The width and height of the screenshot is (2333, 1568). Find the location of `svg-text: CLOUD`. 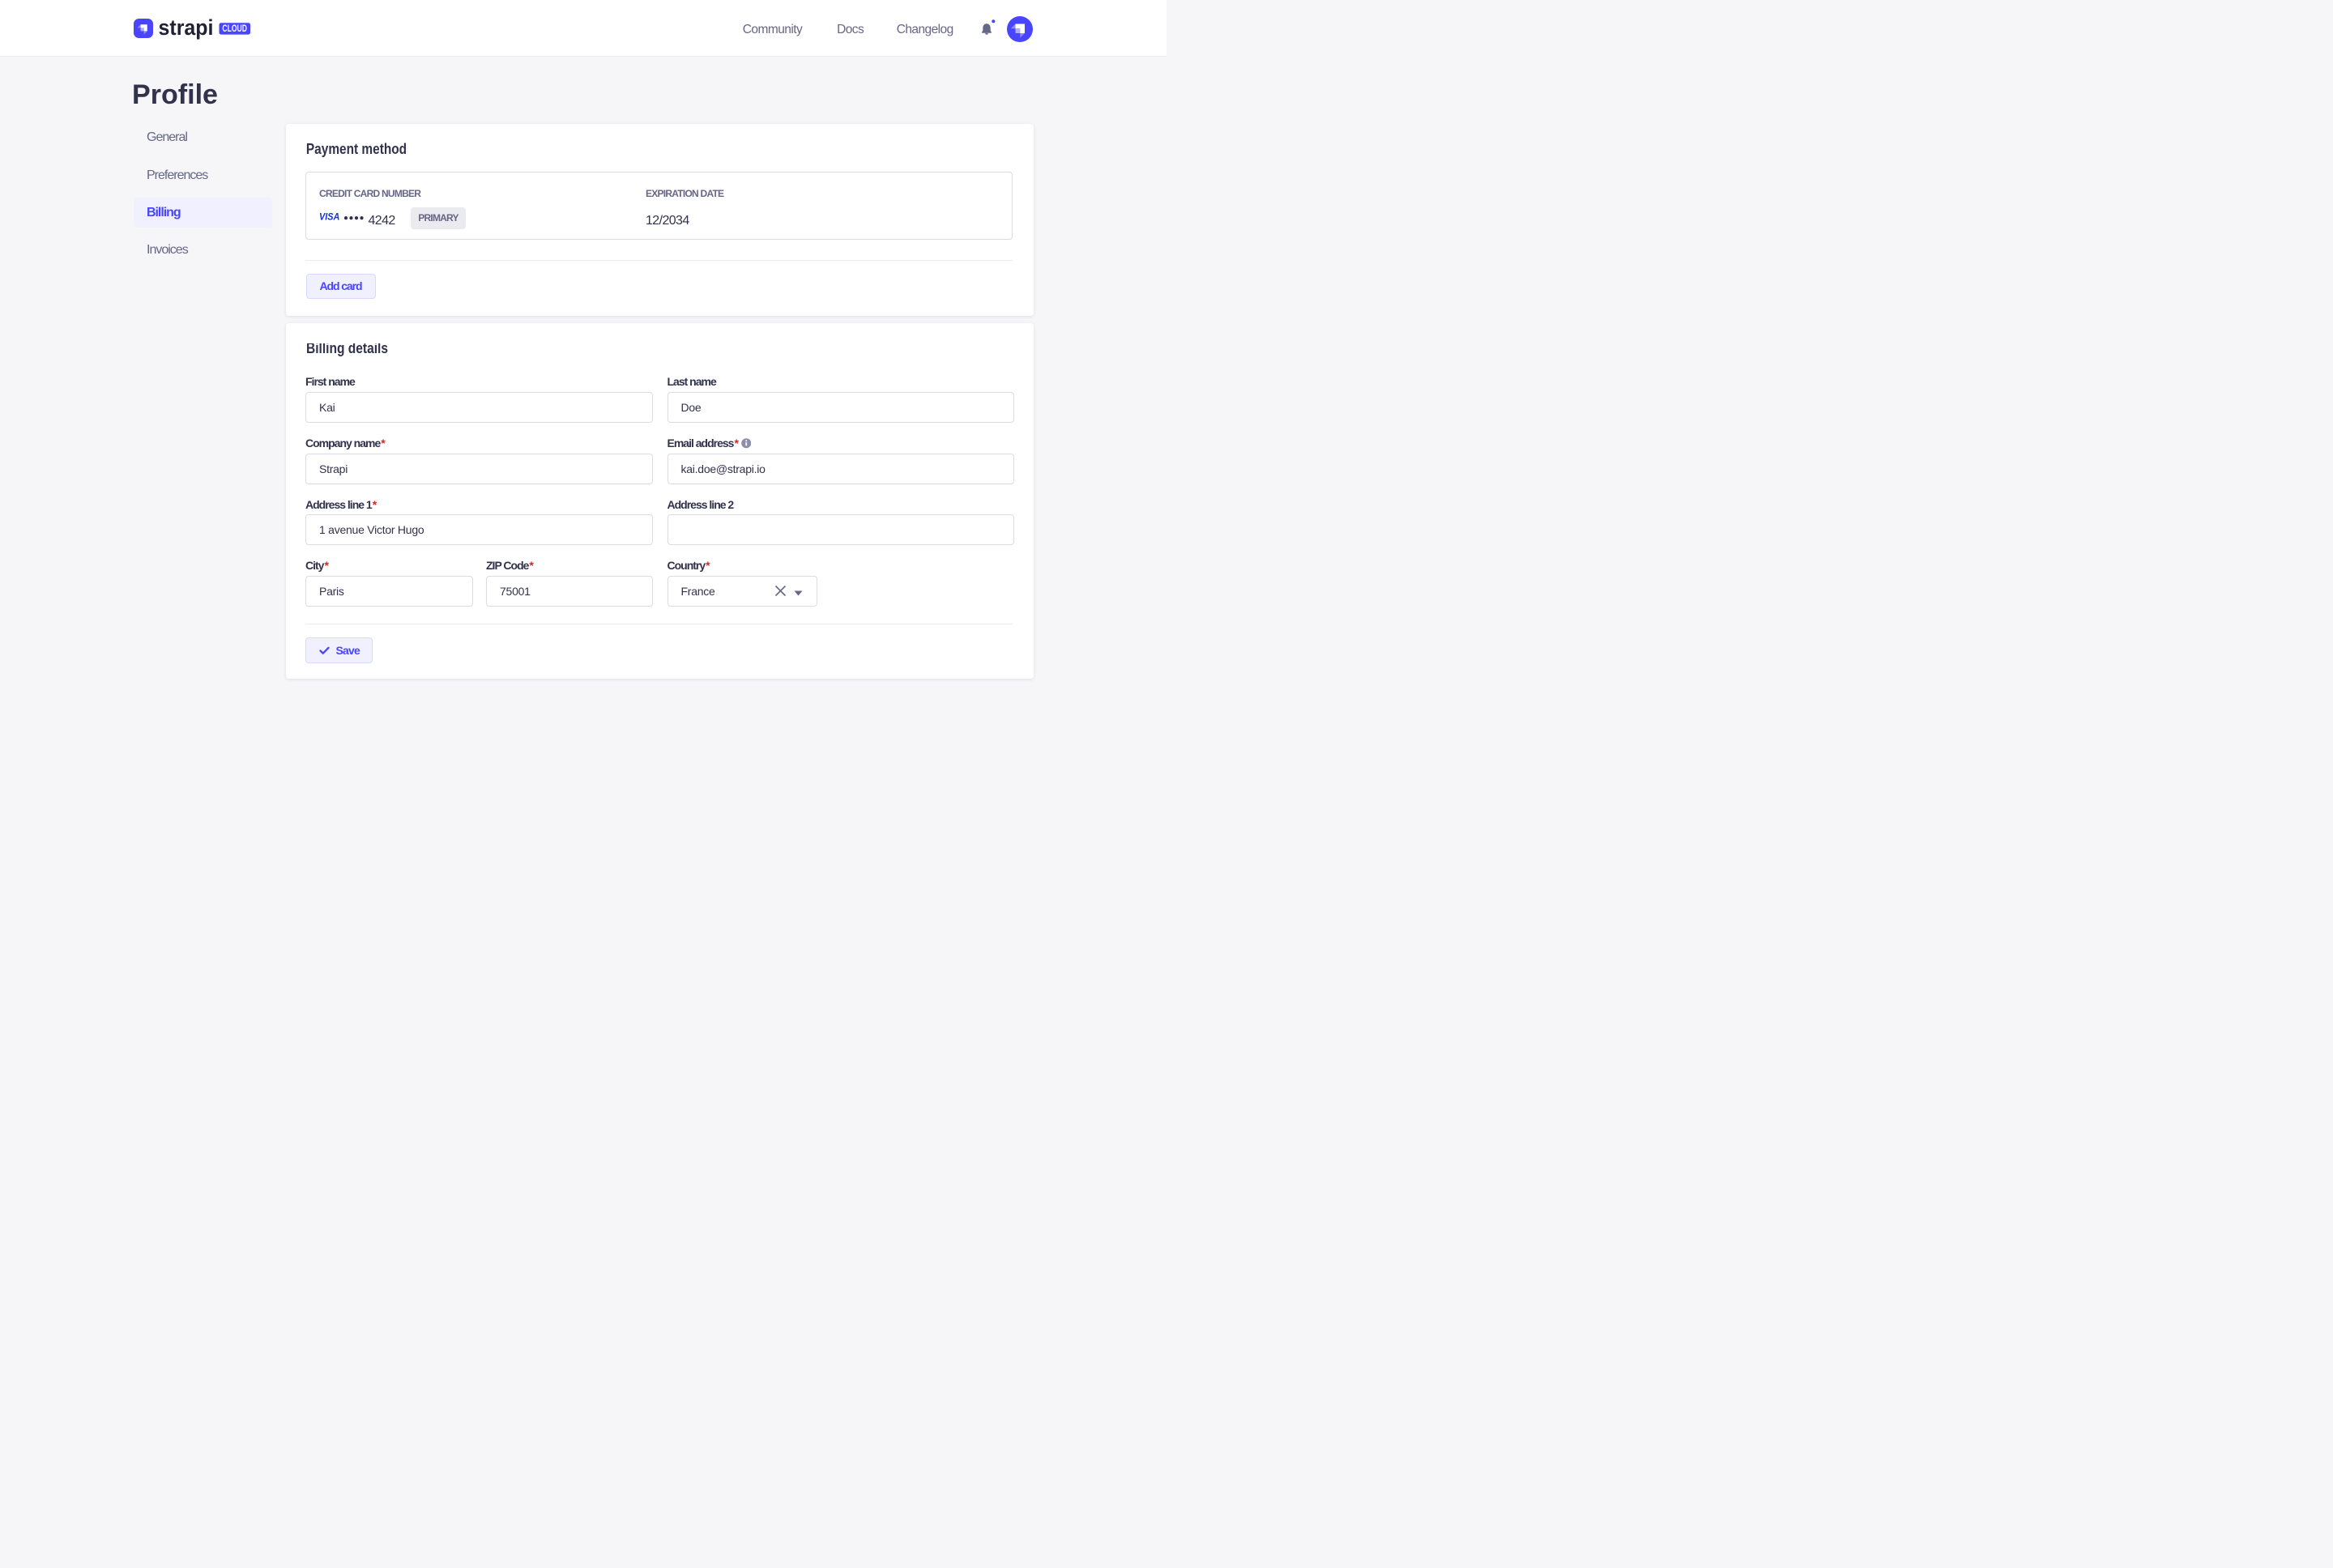

svg-text: CLOUD is located at coordinates (234, 28).